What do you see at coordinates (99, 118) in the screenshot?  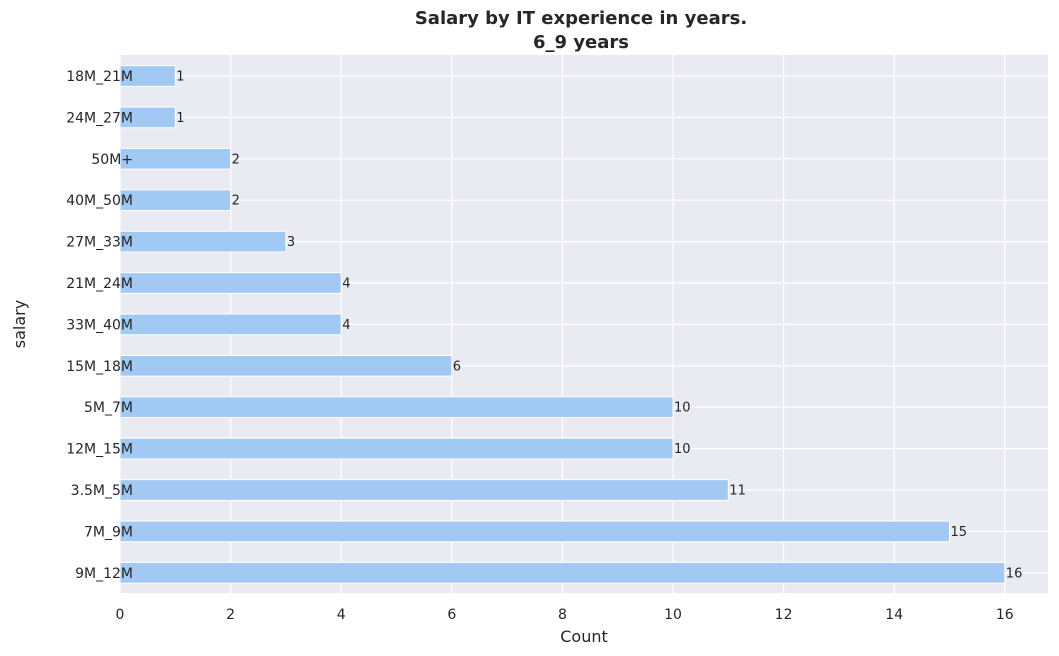 I see `y-tick-label: 24M_27M` at bounding box center [99, 118].